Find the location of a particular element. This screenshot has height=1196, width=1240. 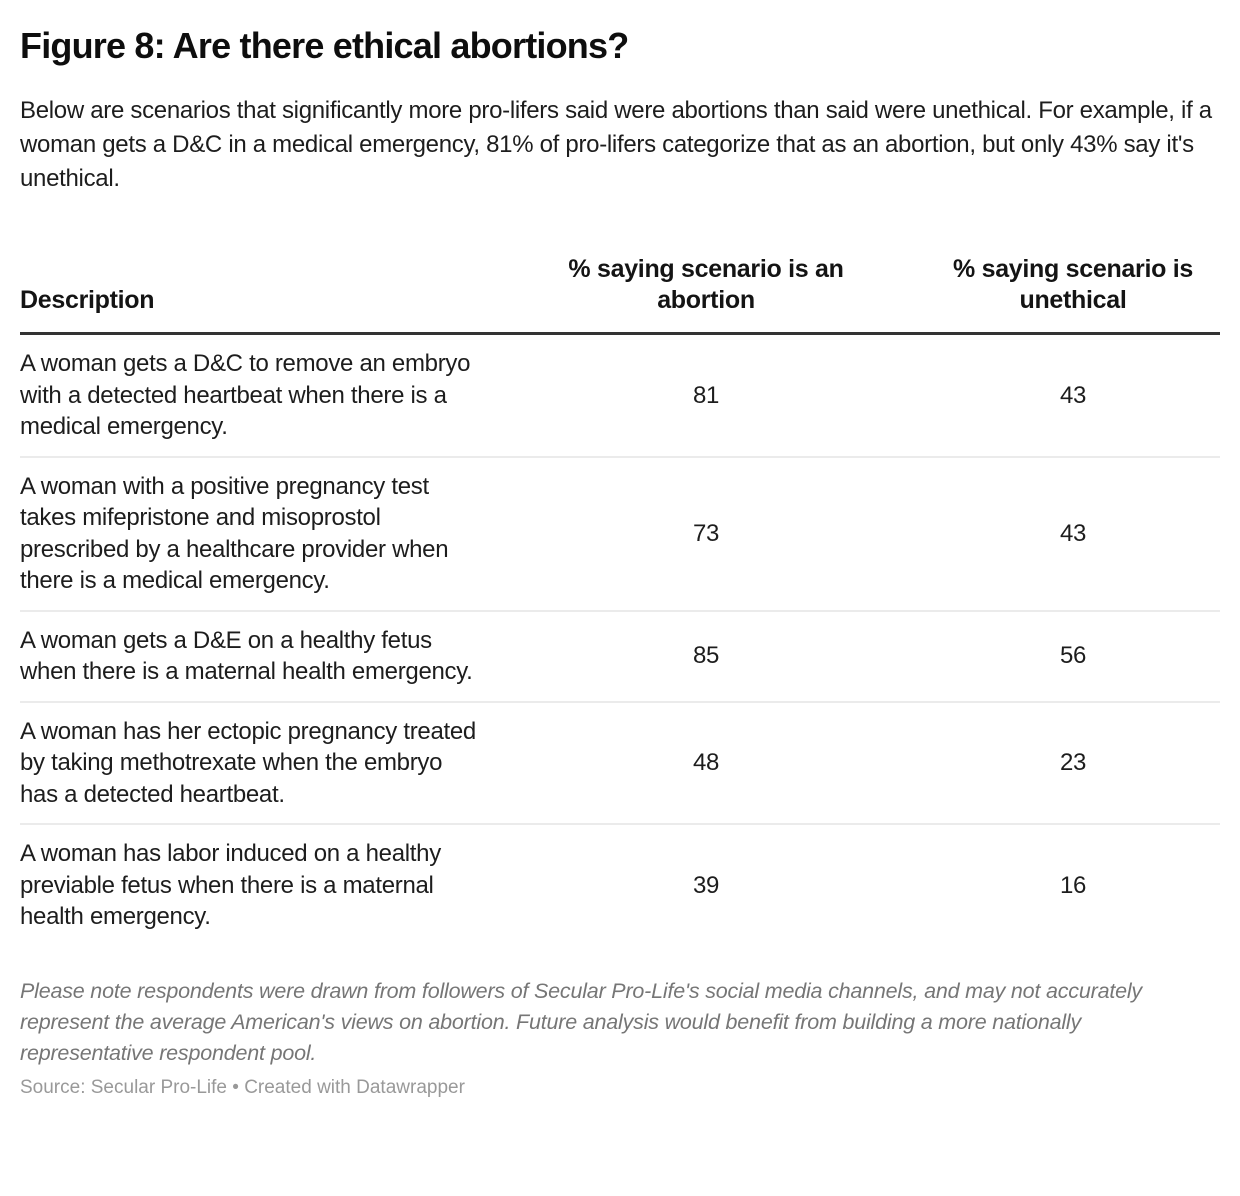

column-header-label: % saying scenario is unethical is located at coordinates (1073, 284).